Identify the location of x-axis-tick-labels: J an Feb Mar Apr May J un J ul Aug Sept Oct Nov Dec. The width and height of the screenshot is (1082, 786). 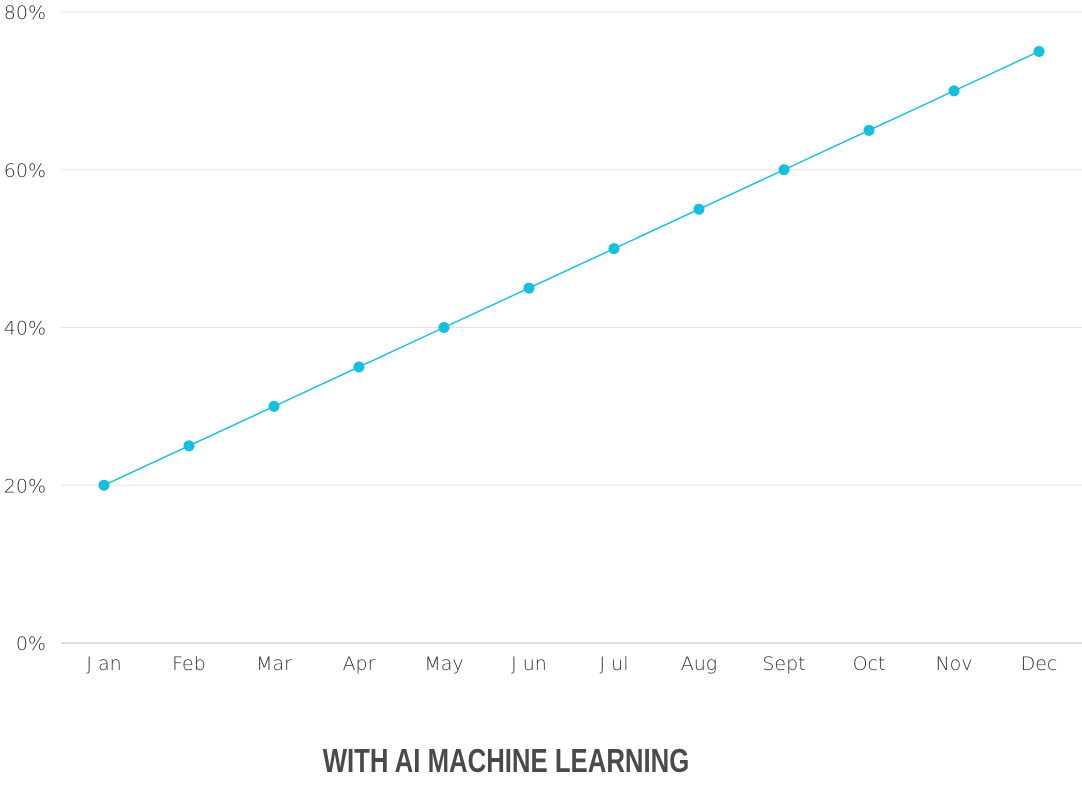
(571, 664).